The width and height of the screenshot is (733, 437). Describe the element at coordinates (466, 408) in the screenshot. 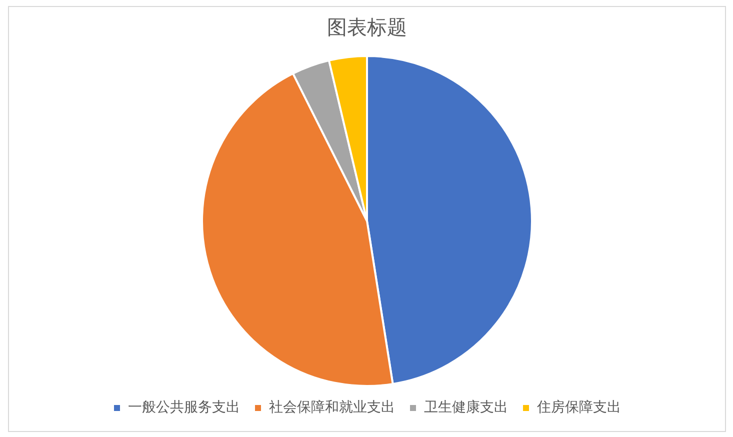

I see `legend-label: 卫生健康支出` at that location.